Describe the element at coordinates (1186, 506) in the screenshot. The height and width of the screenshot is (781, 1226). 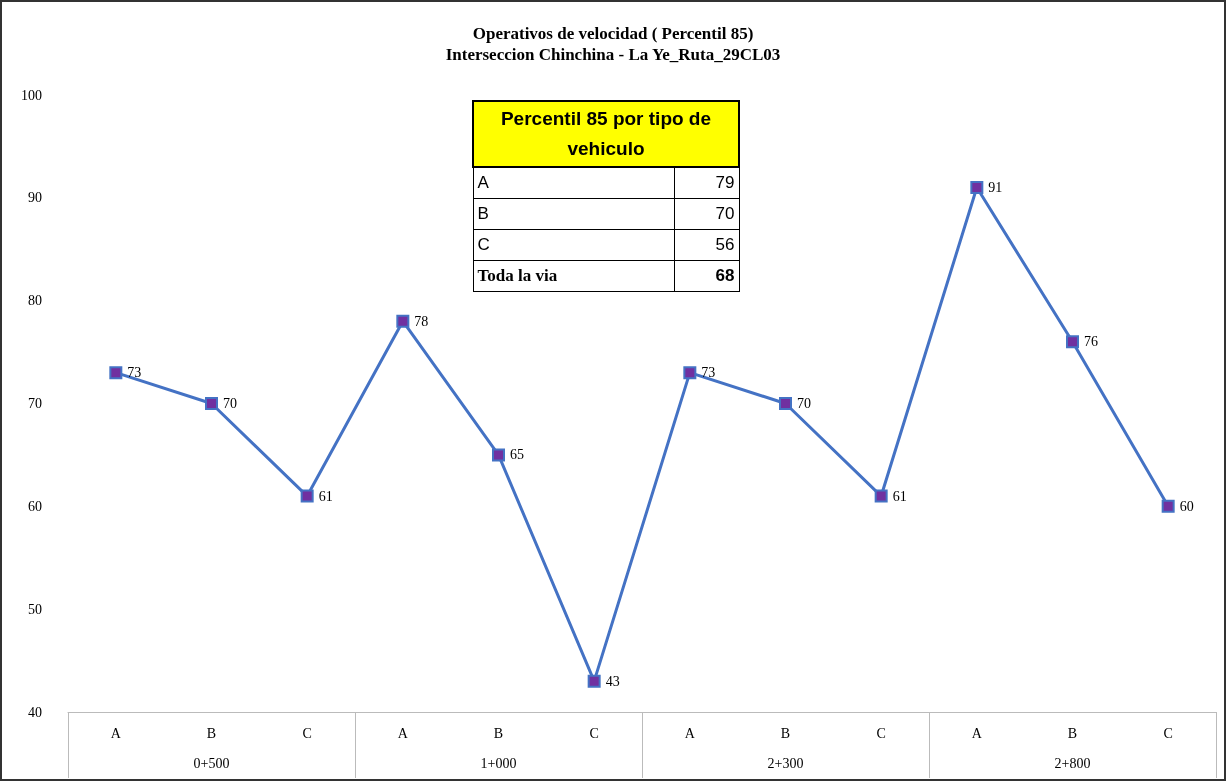
I see `data-label: 60` at that location.